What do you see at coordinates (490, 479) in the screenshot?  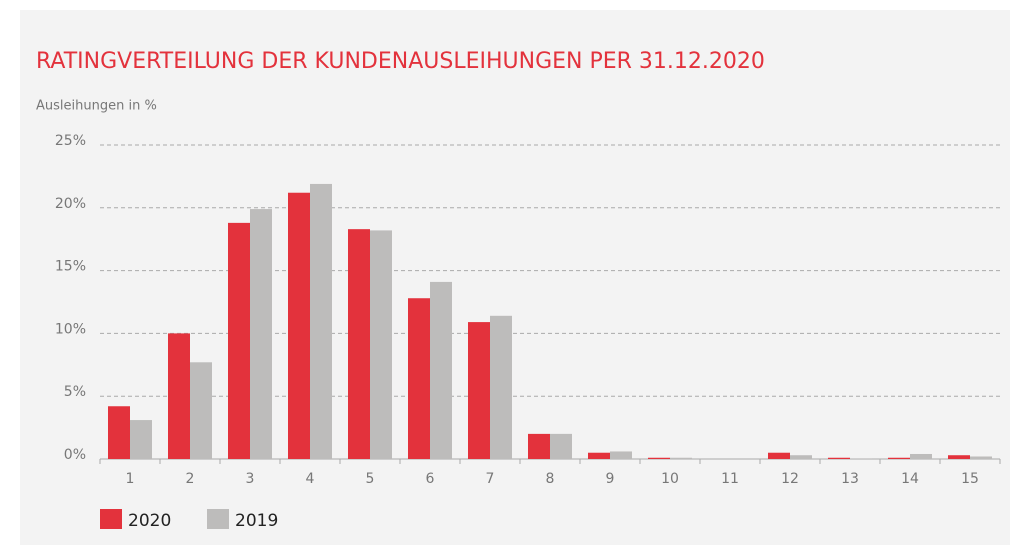 I see `x-tick-label: 7` at bounding box center [490, 479].